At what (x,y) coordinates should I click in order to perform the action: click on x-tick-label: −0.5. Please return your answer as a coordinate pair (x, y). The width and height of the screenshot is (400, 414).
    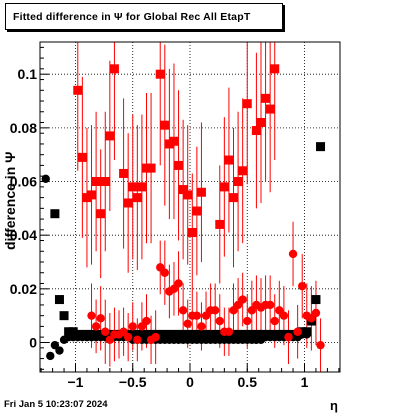
    Looking at the image, I should click on (133, 382).